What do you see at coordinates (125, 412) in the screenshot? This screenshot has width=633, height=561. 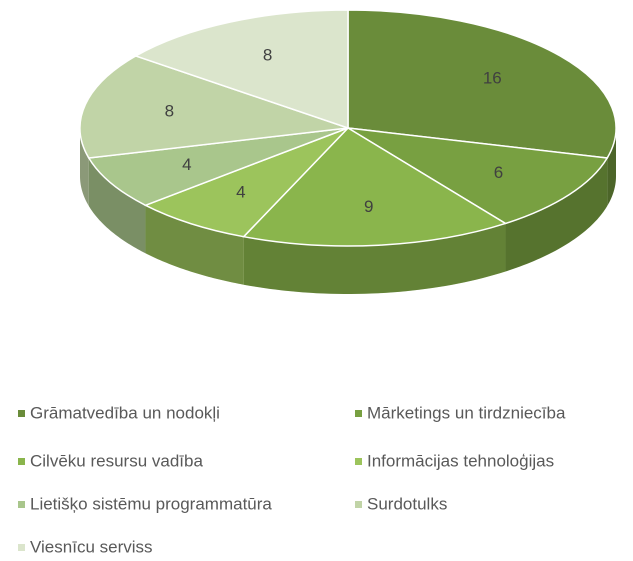 I see `legend-label: Grāmatvedība un nodokļi` at bounding box center [125, 412].